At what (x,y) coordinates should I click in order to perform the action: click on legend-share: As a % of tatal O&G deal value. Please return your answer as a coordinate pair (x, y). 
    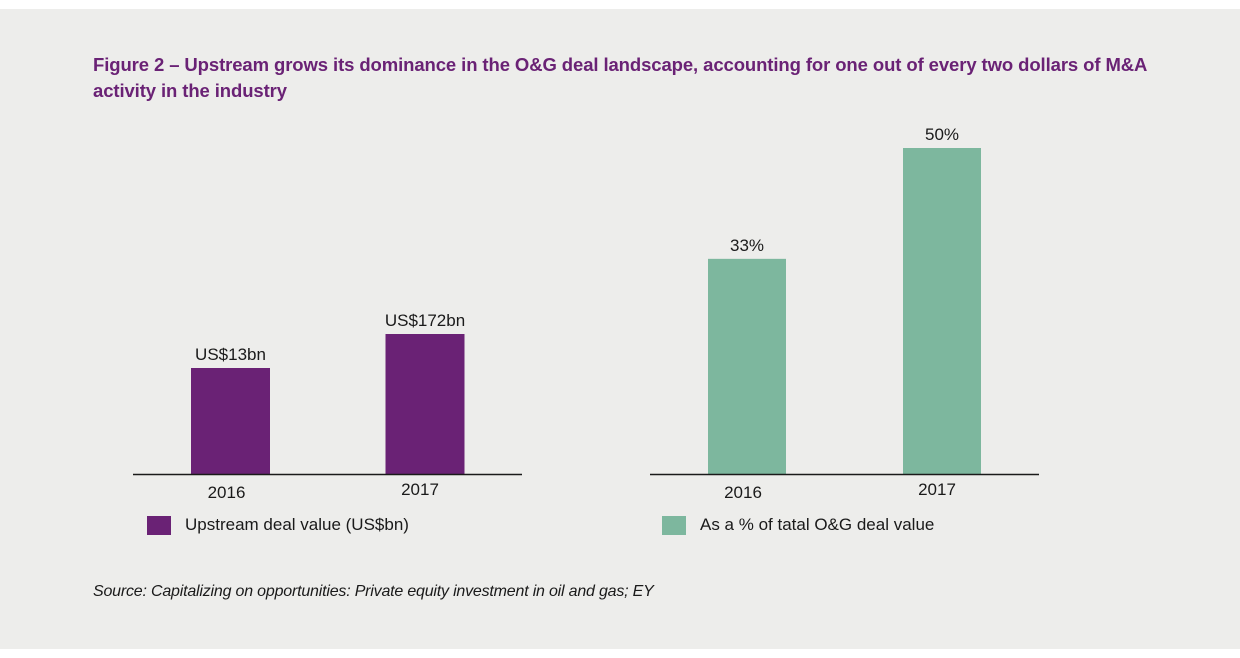
    Looking at the image, I should click on (798, 525).